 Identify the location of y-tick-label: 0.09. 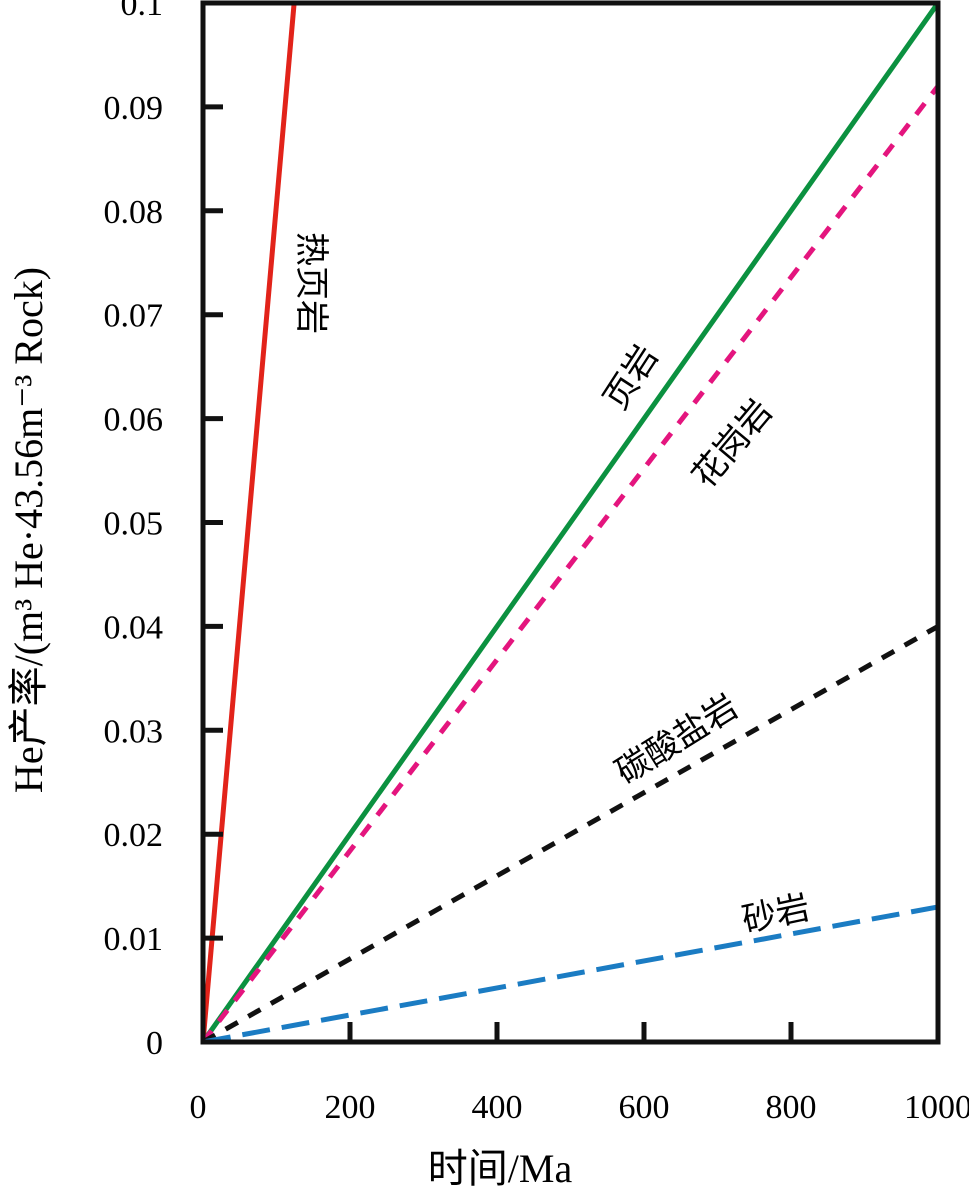
(134, 108).